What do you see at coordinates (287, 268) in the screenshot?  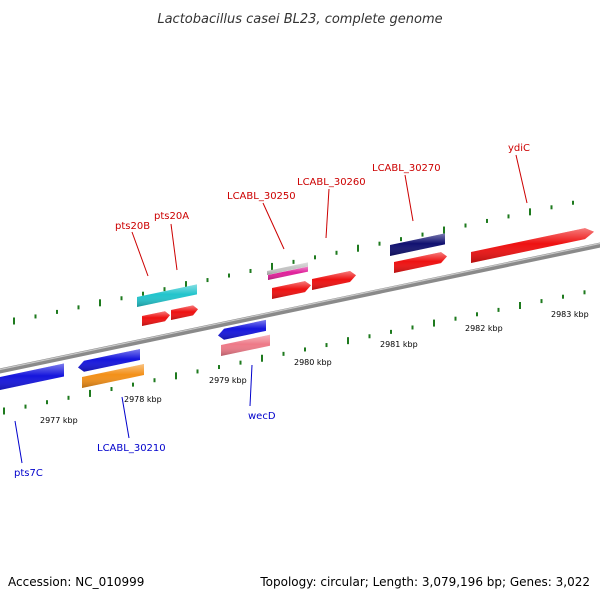 I see `gene-grey-shade` at bounding box center [287, 268].